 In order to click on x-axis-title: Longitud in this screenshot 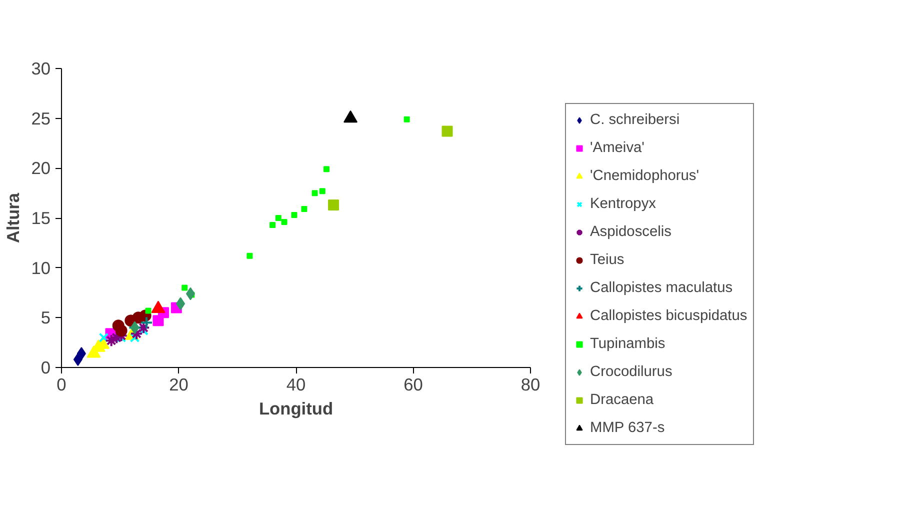, I will do `click(296, 408)`.